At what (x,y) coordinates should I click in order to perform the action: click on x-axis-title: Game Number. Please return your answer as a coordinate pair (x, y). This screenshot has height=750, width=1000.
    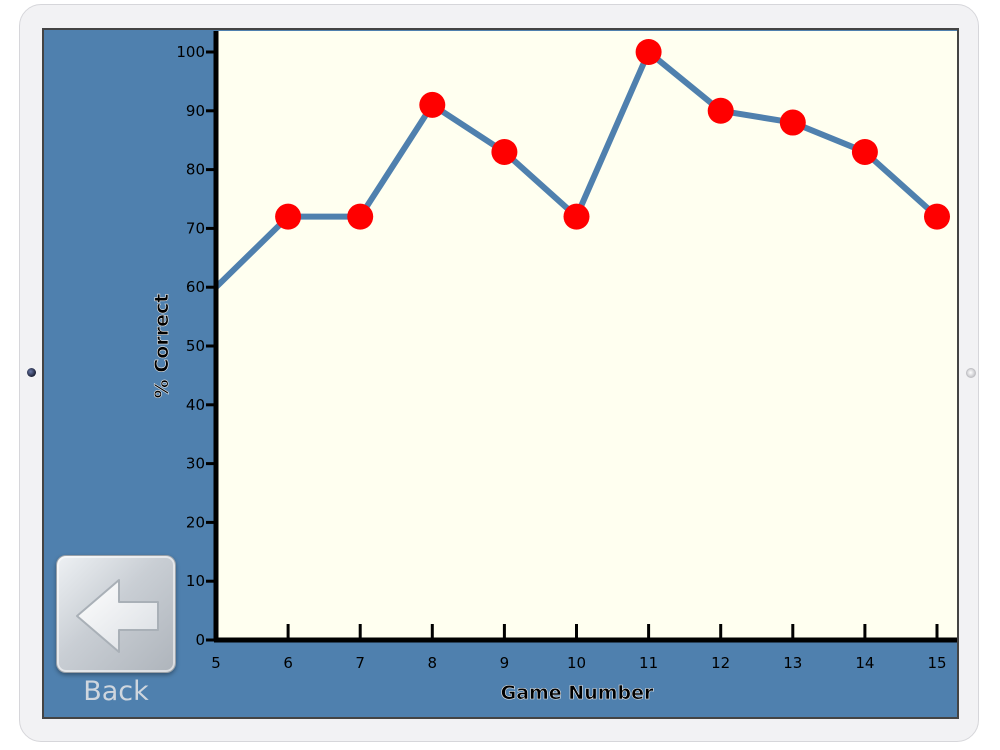
    Looking at the image, I should click on (577, 693).